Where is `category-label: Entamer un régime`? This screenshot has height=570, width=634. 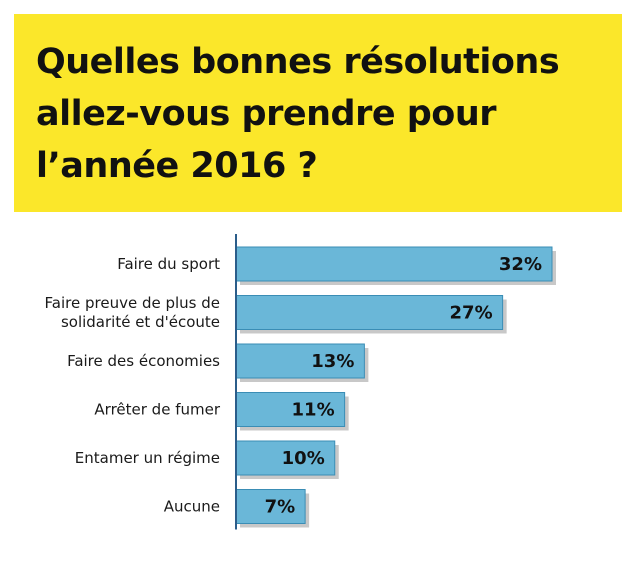
category-label: Entamer un régime is located at coordinates (147, 458).